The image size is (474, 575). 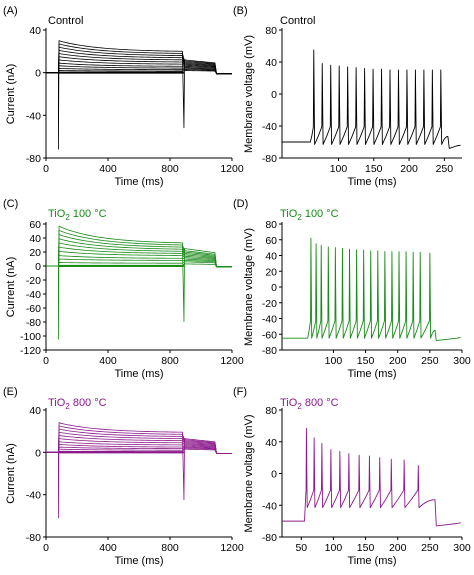 I want to click on panel-label: (A), so click(x=10, y=11).